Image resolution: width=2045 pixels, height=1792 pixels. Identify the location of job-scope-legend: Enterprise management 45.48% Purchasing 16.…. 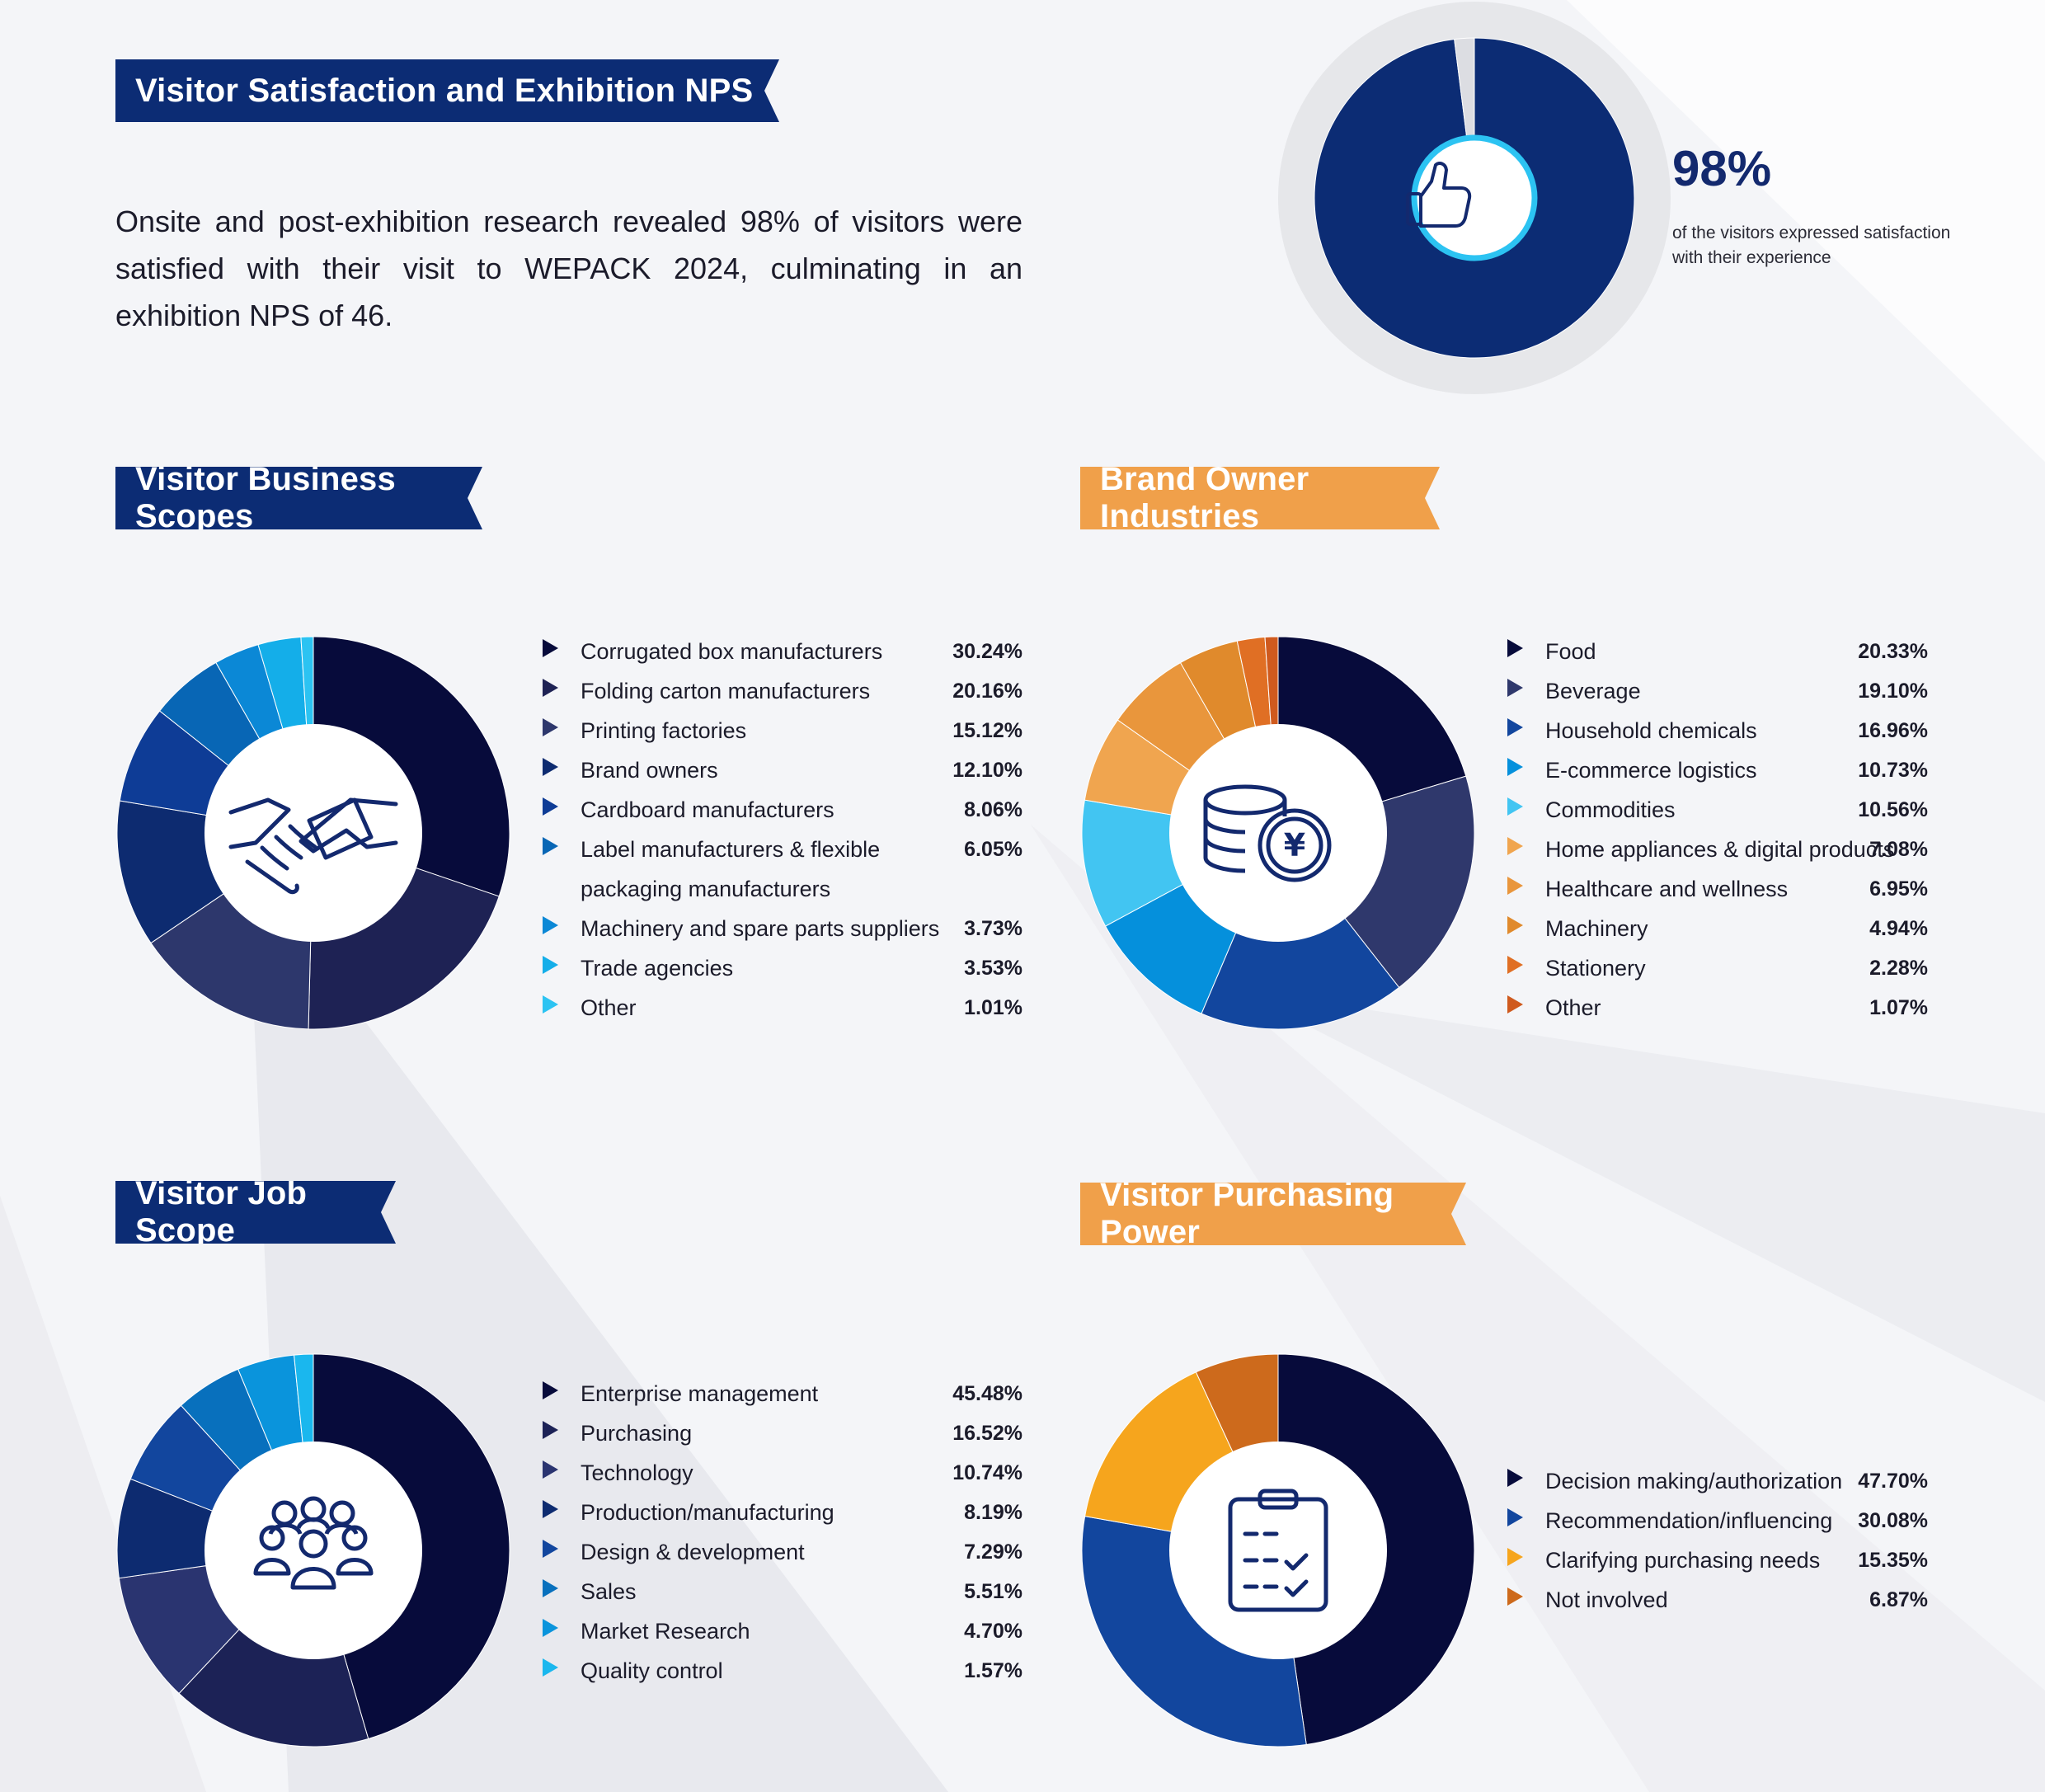
(782, 1532).